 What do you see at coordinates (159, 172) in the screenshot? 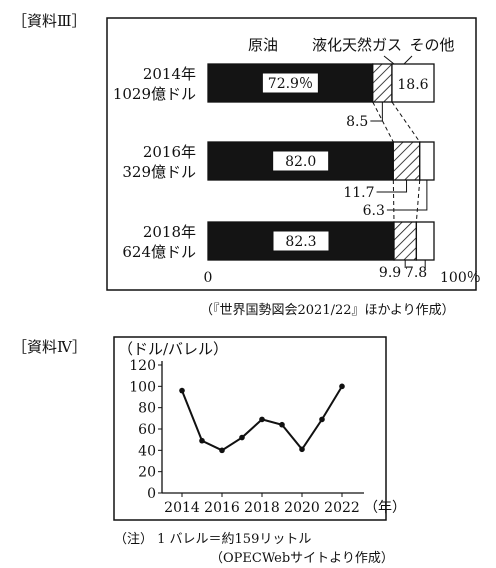
I see `category-amount: 329億ドル` at bounding box center [159, 172].